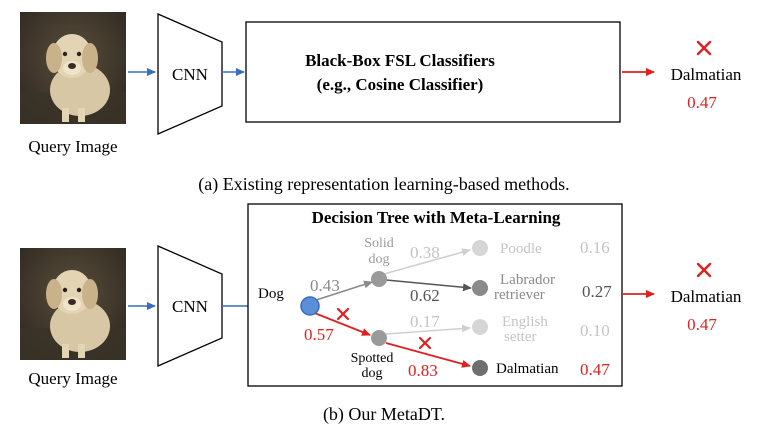  Describe the element at coordinates (480, 288) in the screenshot. I see `node-labrador` at that location.